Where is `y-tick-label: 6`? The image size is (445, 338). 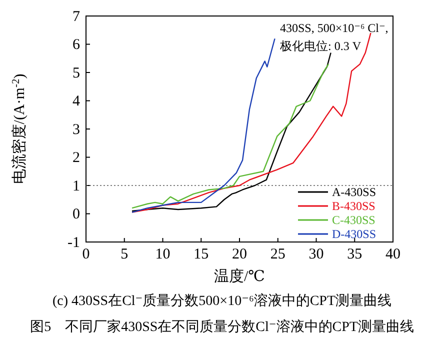
y-tick-label: 6 is located at coordinates (76, 45).